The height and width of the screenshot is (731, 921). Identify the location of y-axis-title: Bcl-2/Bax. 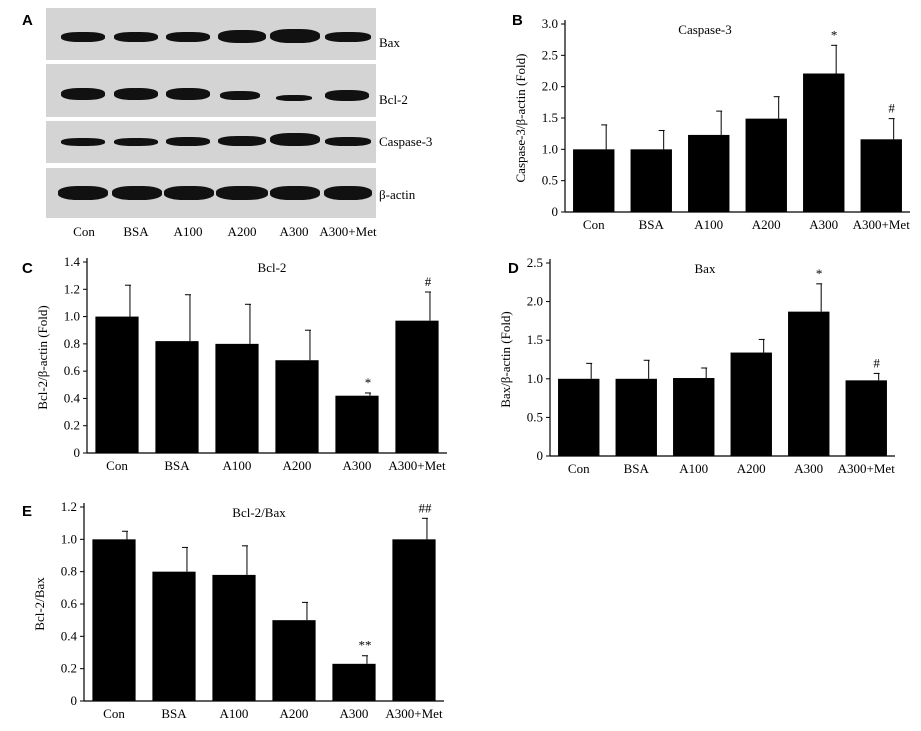
(39, 604).